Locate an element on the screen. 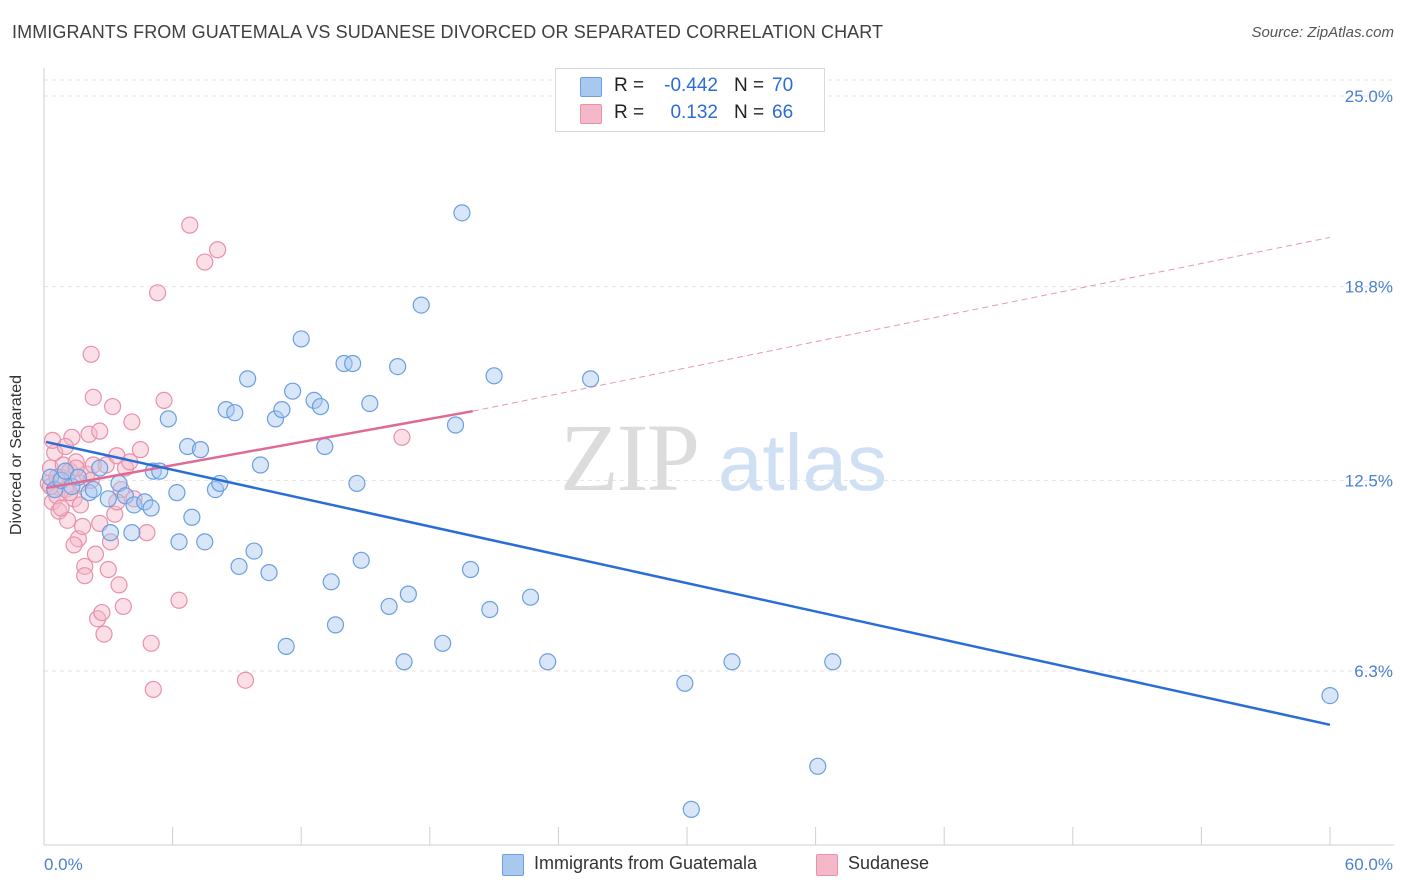  series-sudanese is located at coordinates (225, 457).